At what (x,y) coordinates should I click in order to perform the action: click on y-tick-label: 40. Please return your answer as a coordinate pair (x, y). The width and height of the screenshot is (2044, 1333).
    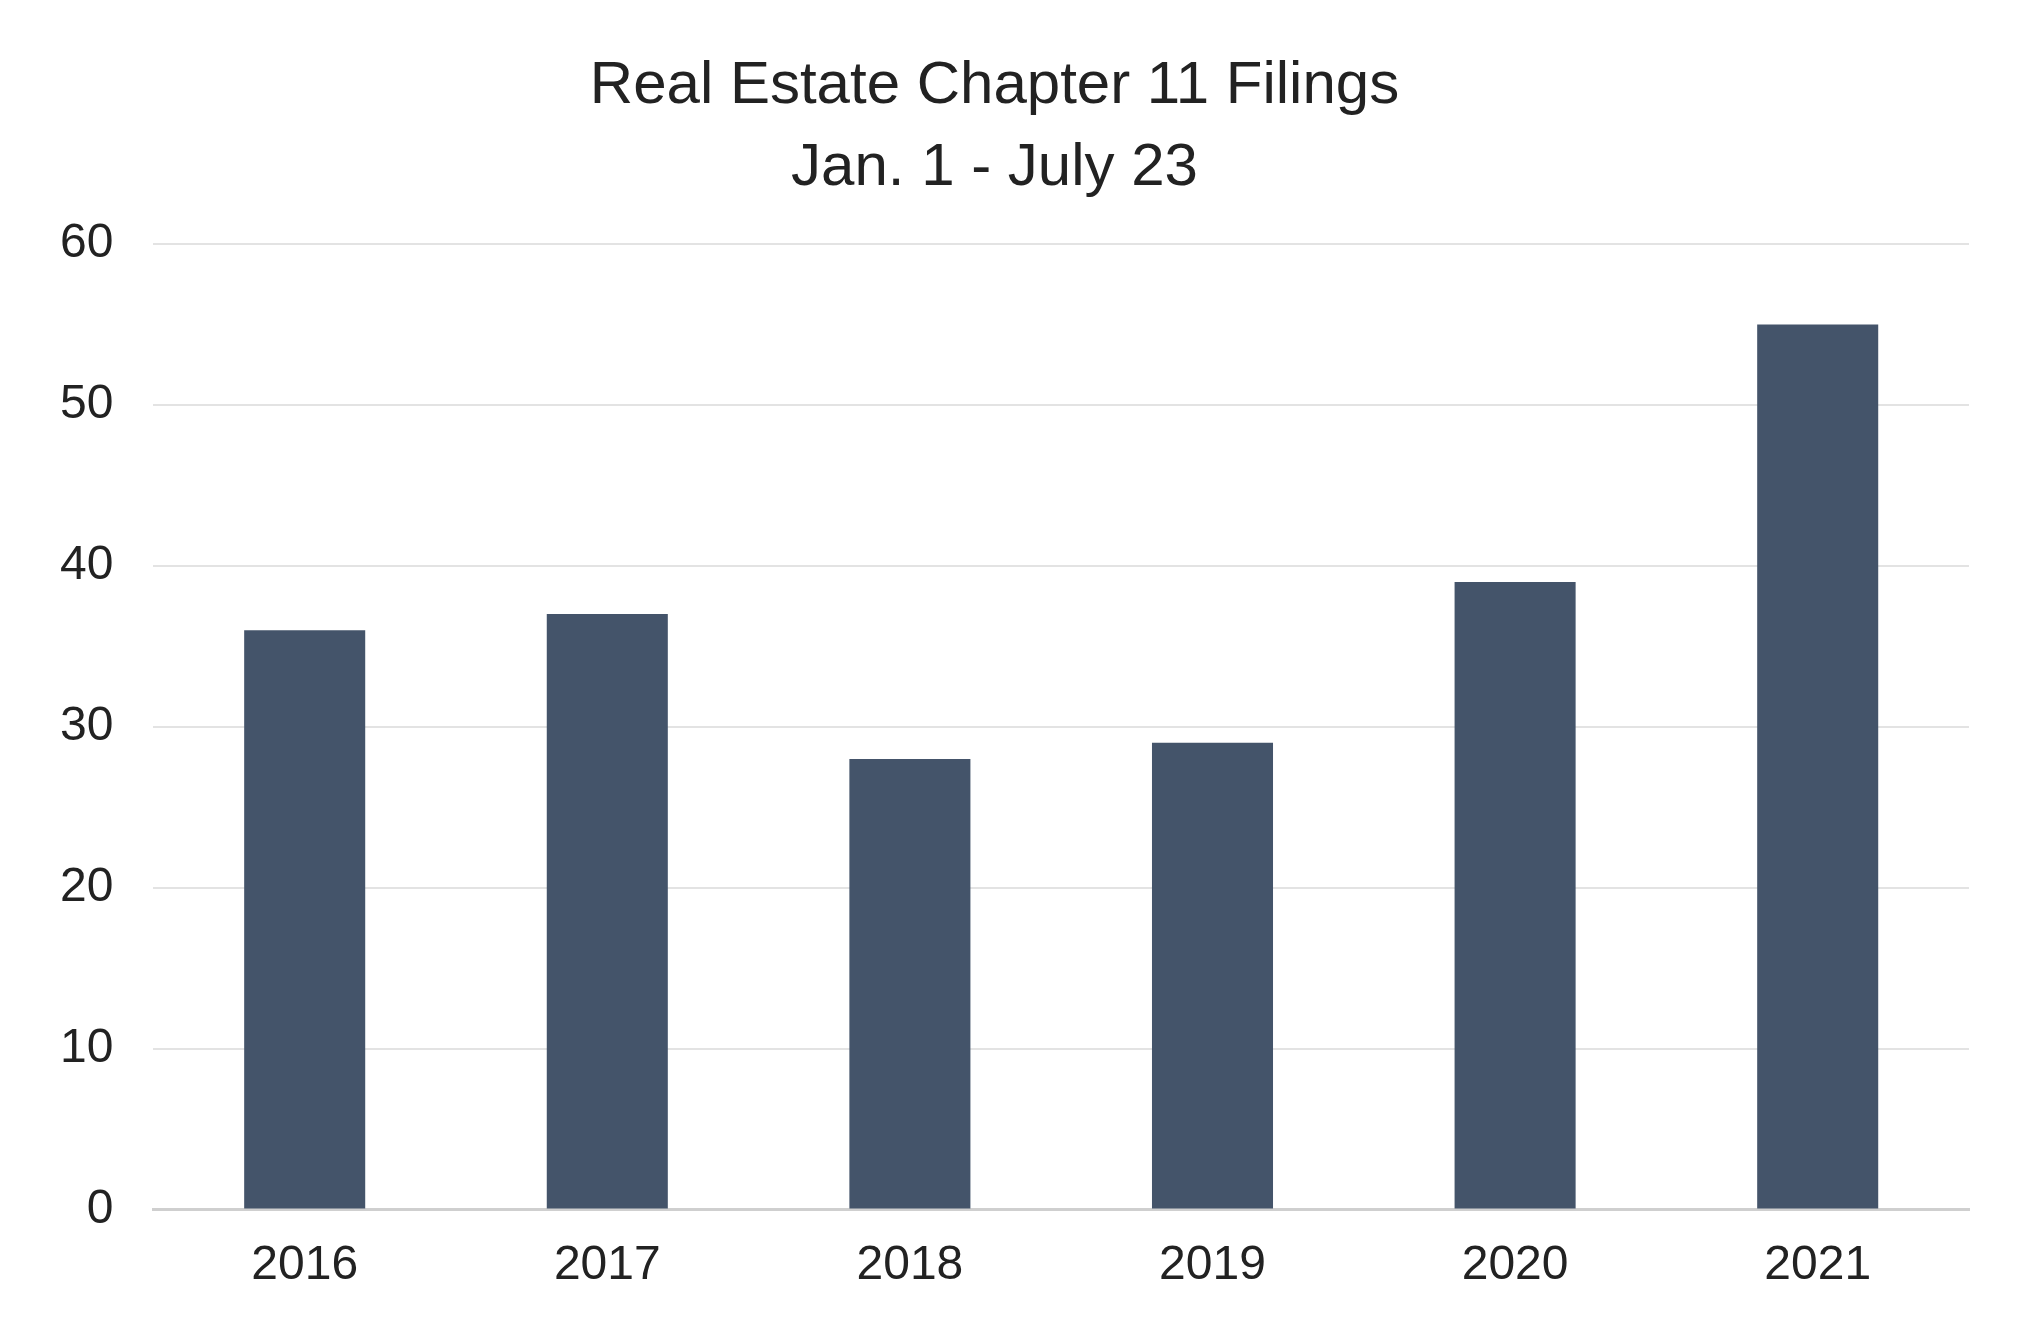
    Looking at the image, I should click on (87, 563).